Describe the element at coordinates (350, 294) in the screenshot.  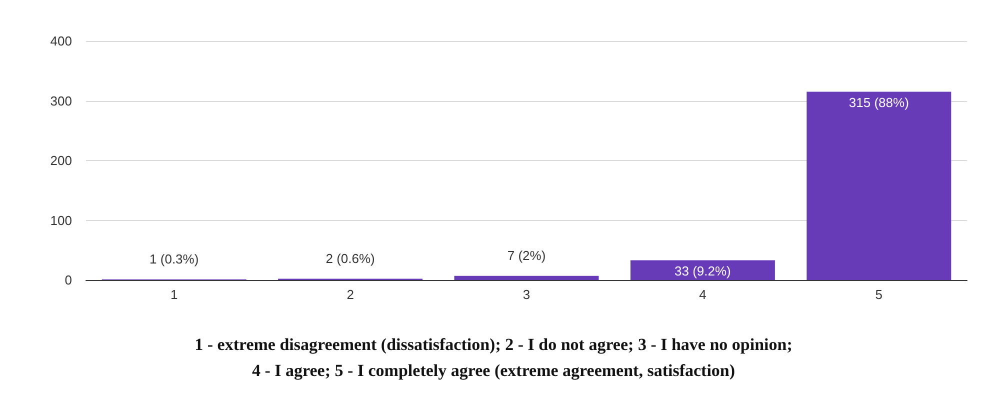
I see `x-tick-label: 2` at that location.